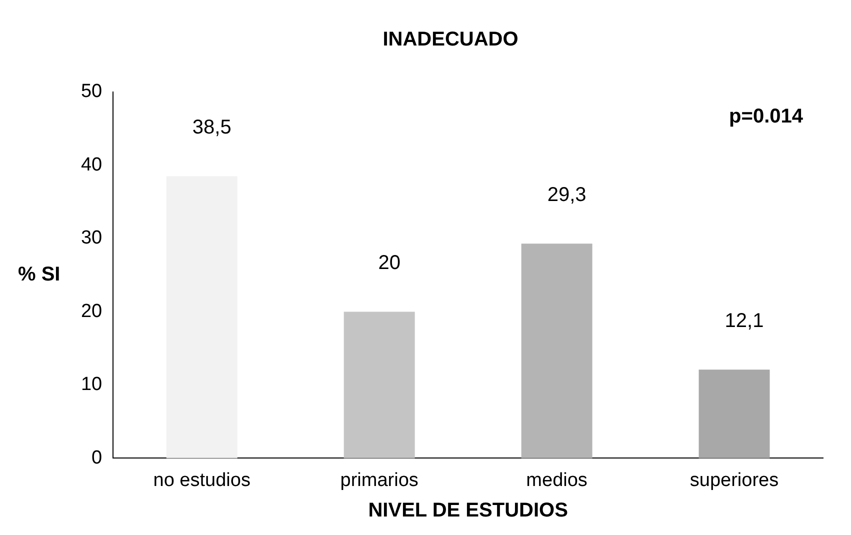 This screenshot has width=851, height=535. Describe the element at coordinates (766, 117) in the screenshot. I see `annotation: p=0.014` at that location.